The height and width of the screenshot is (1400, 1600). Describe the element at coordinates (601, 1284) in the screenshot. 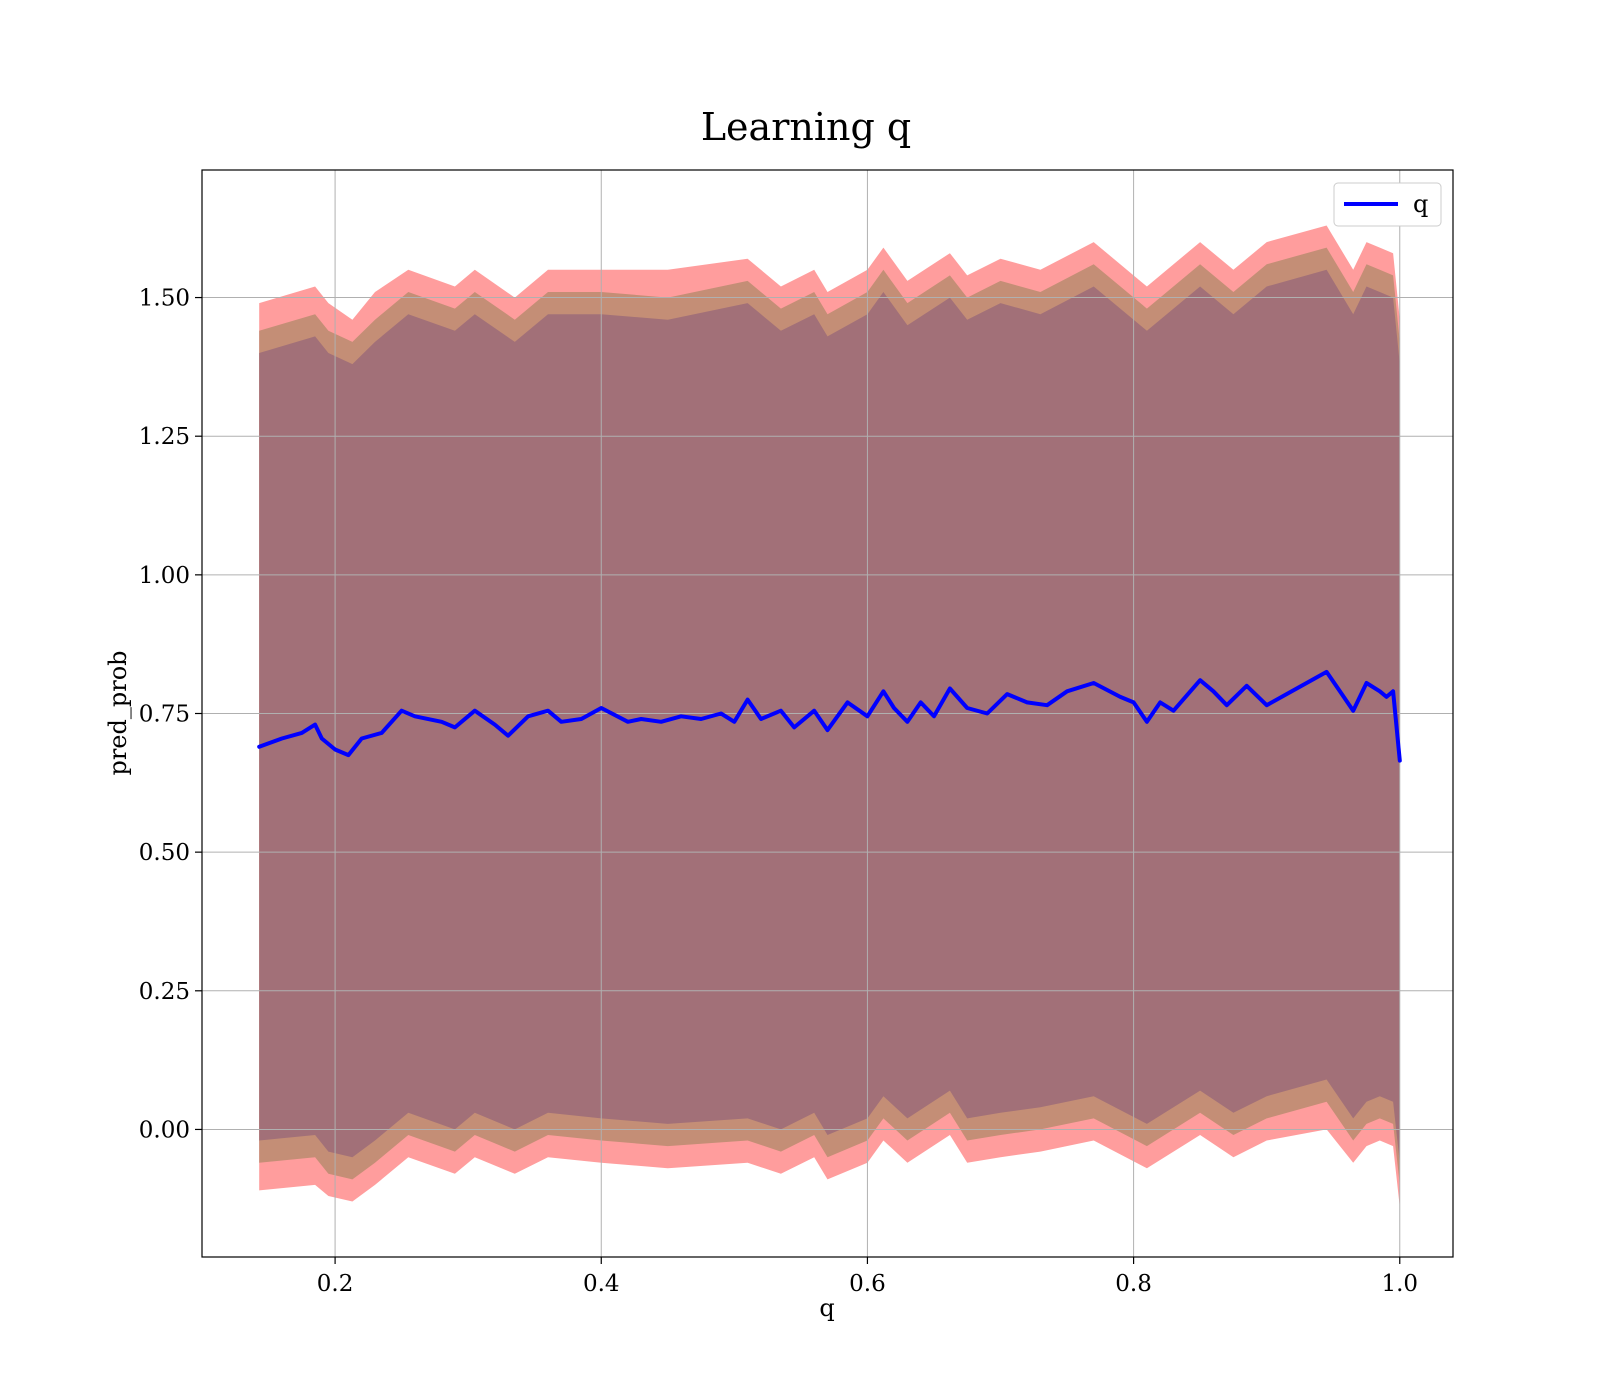

I see `x-tick-label: 0.4` at that location.